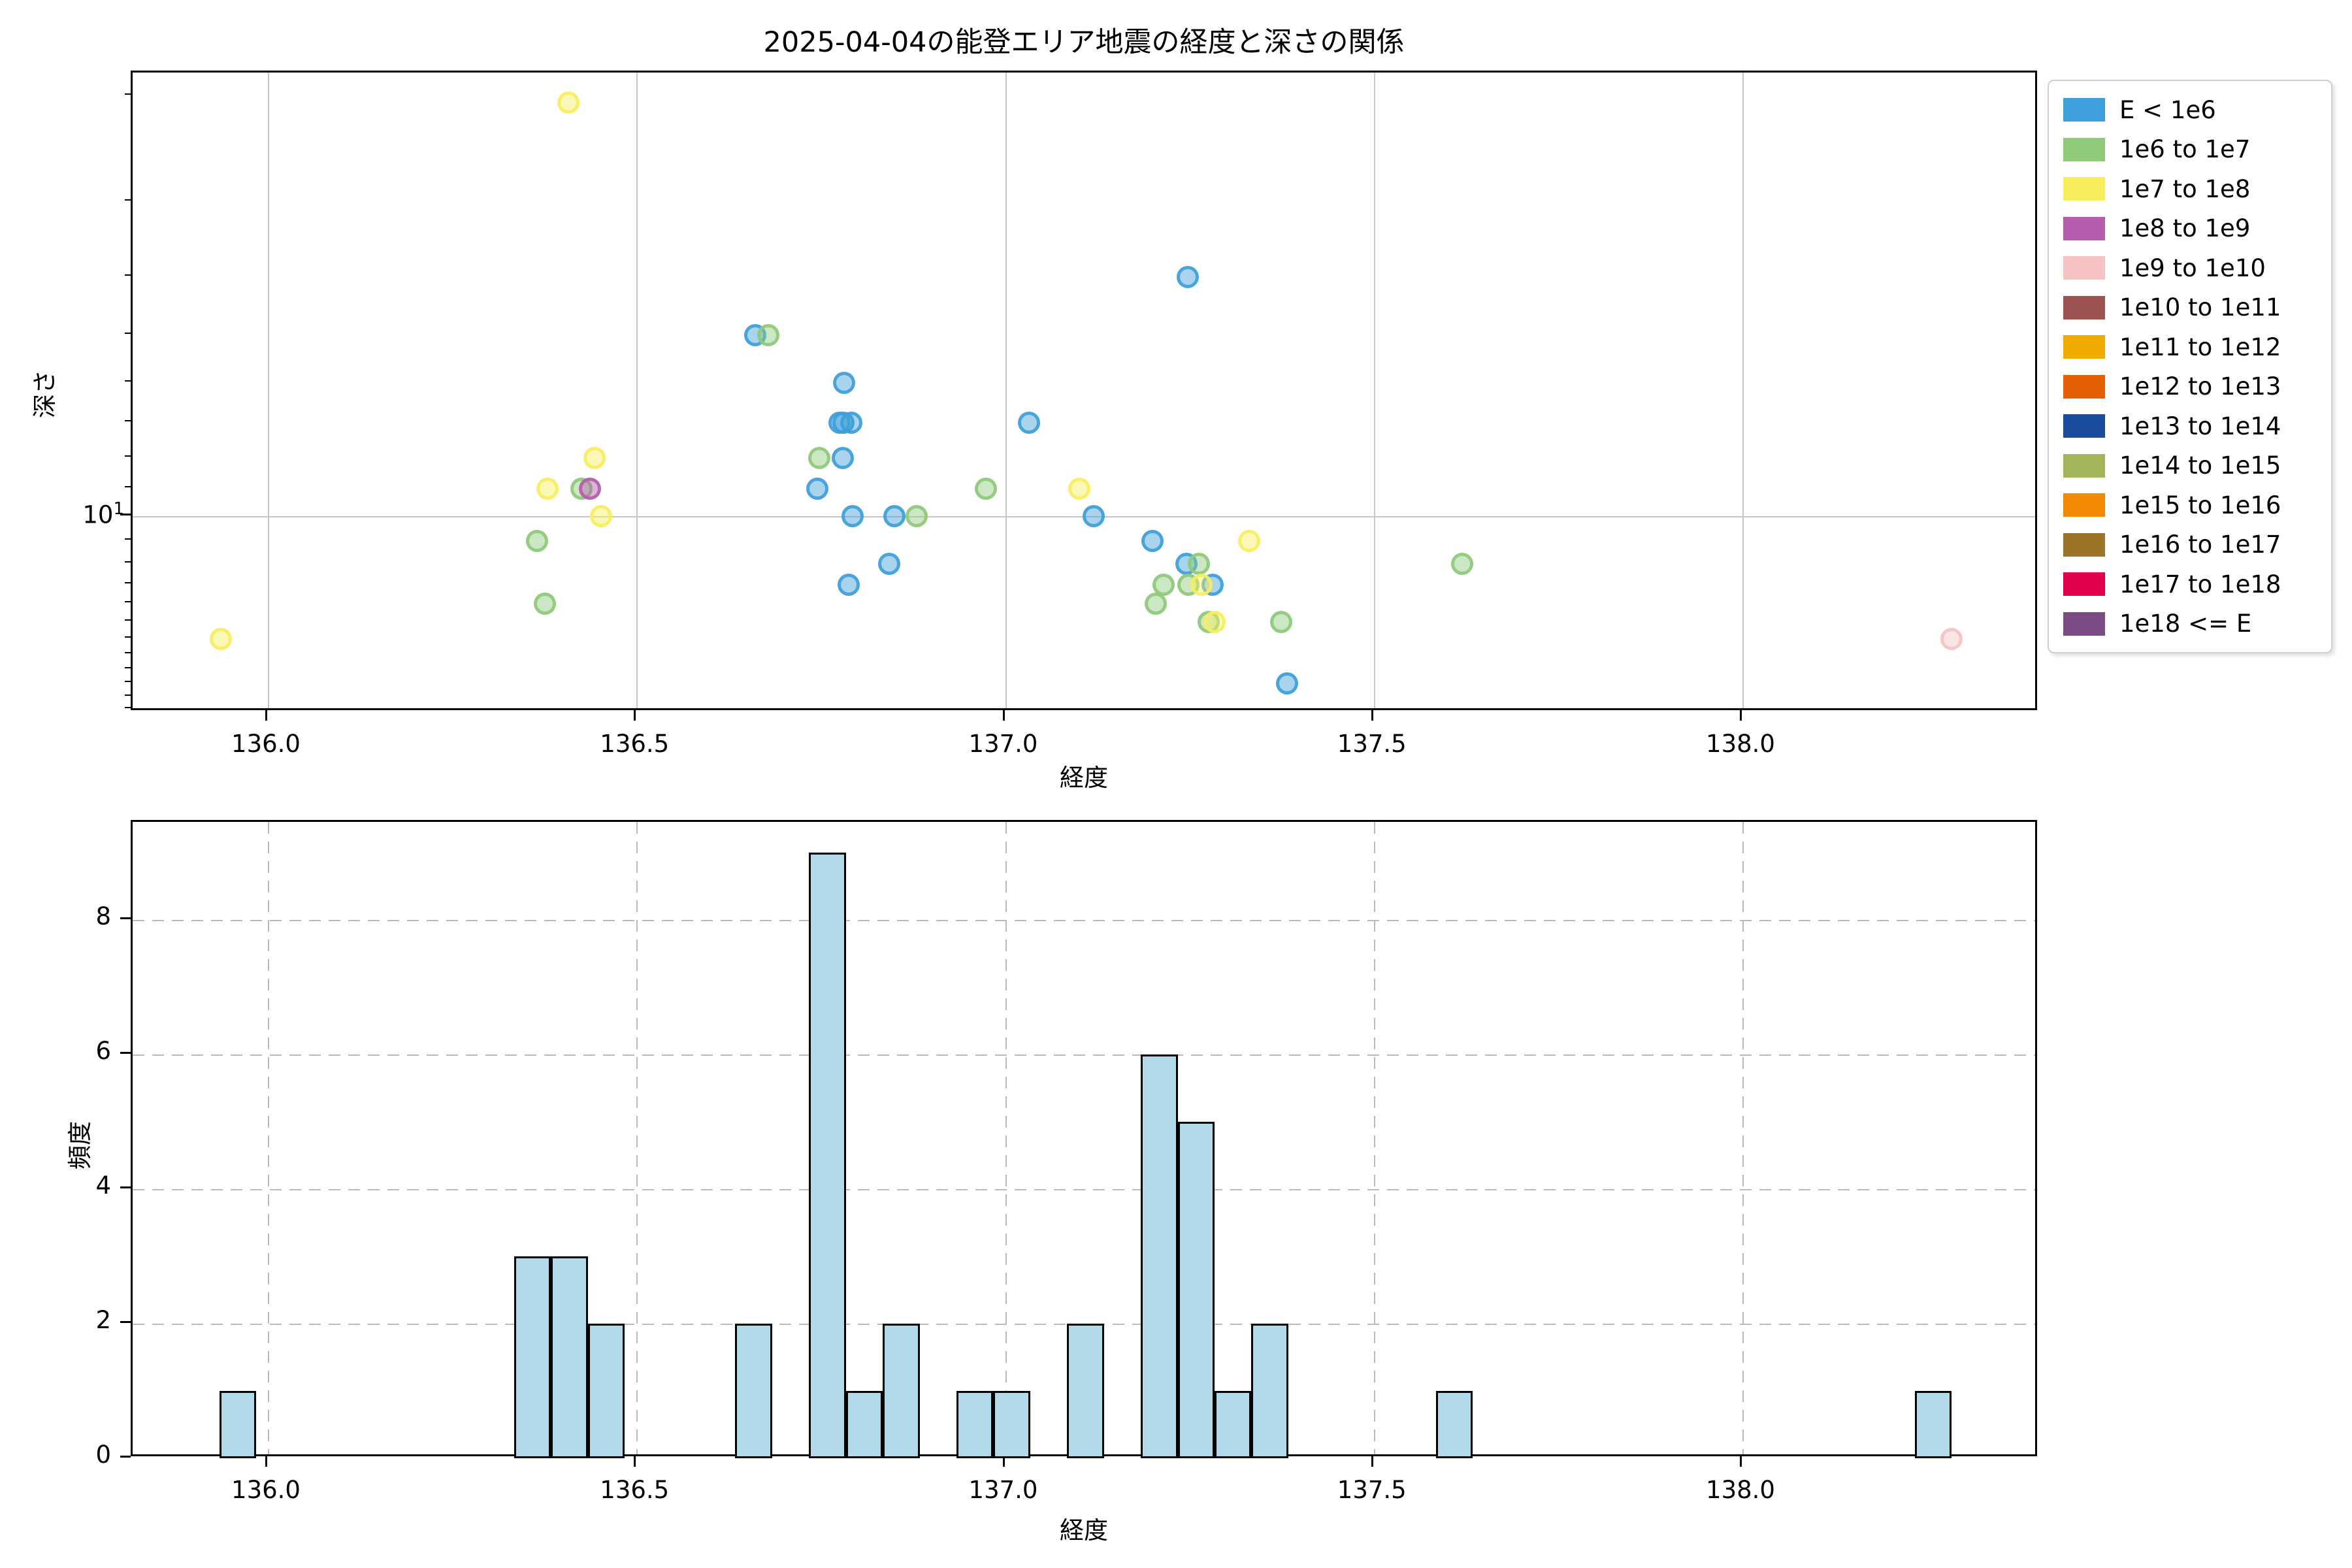 This screenshot has height=1568, width=2352. I want to click on legend-item: 1e15 to 1e16, so click(2172, 505).